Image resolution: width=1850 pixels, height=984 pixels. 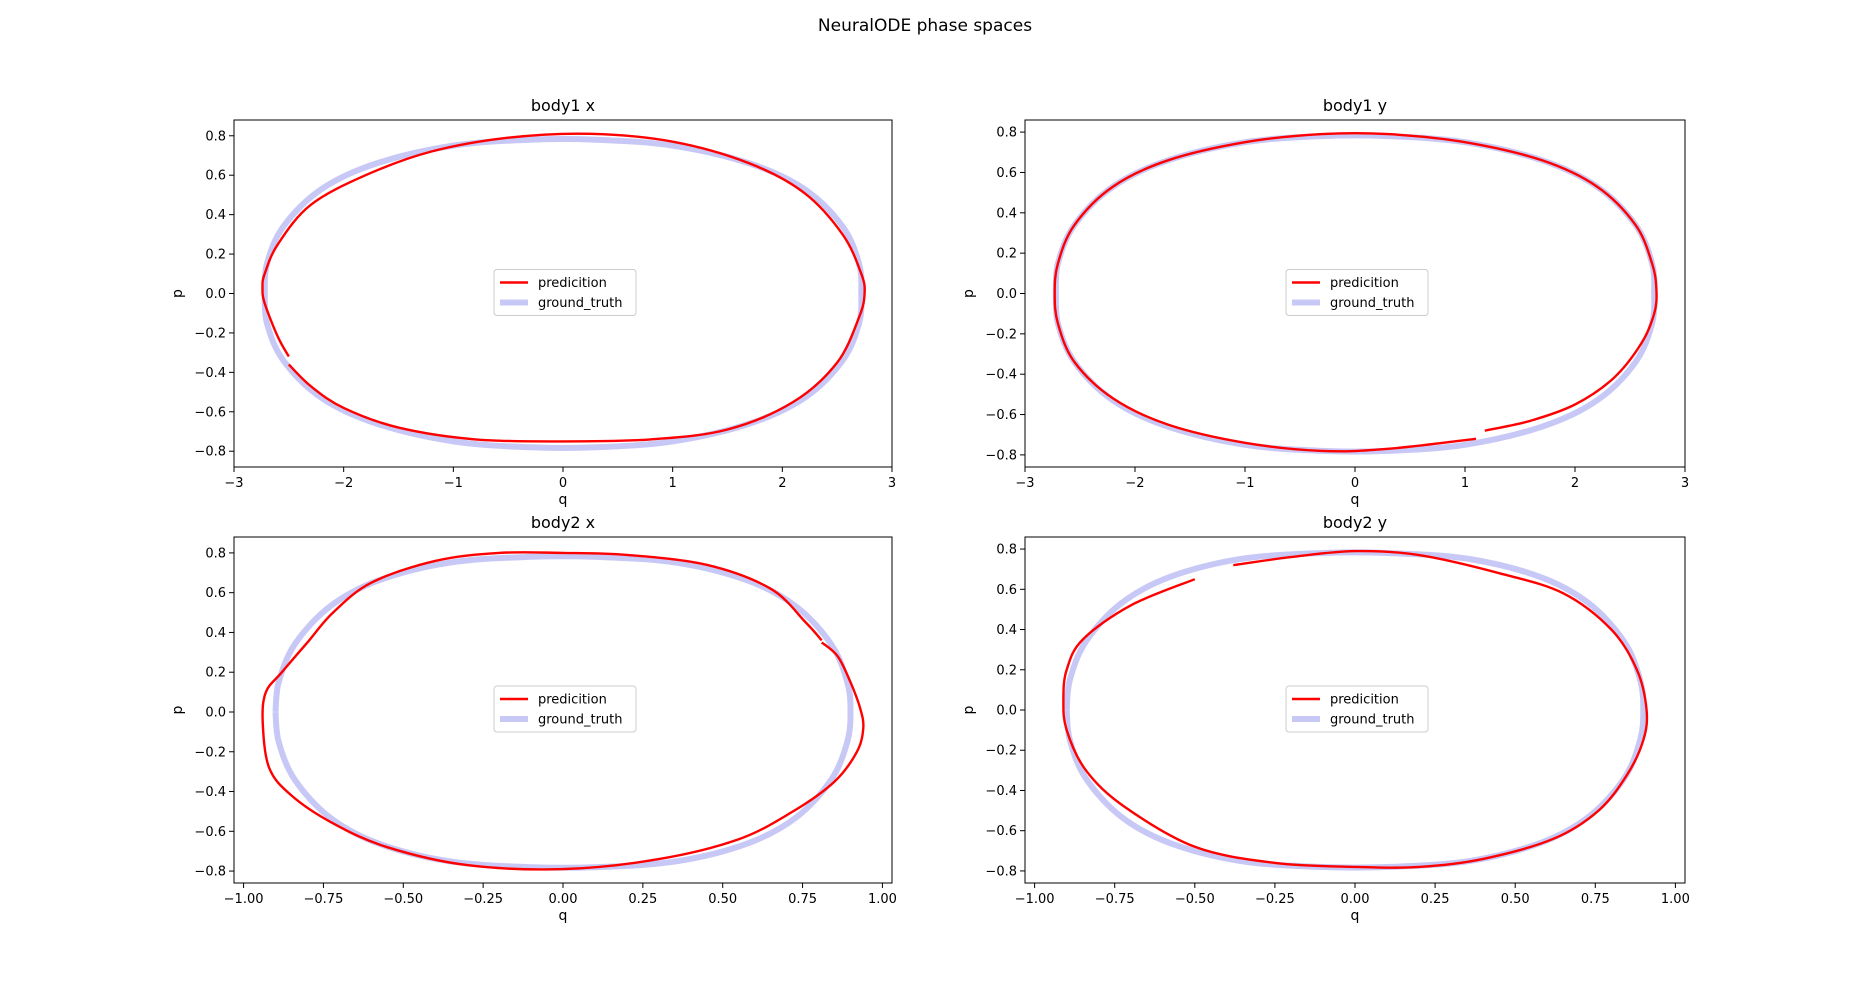 I want to click on subplot-title: body1 x, so click(x=563, y=105).